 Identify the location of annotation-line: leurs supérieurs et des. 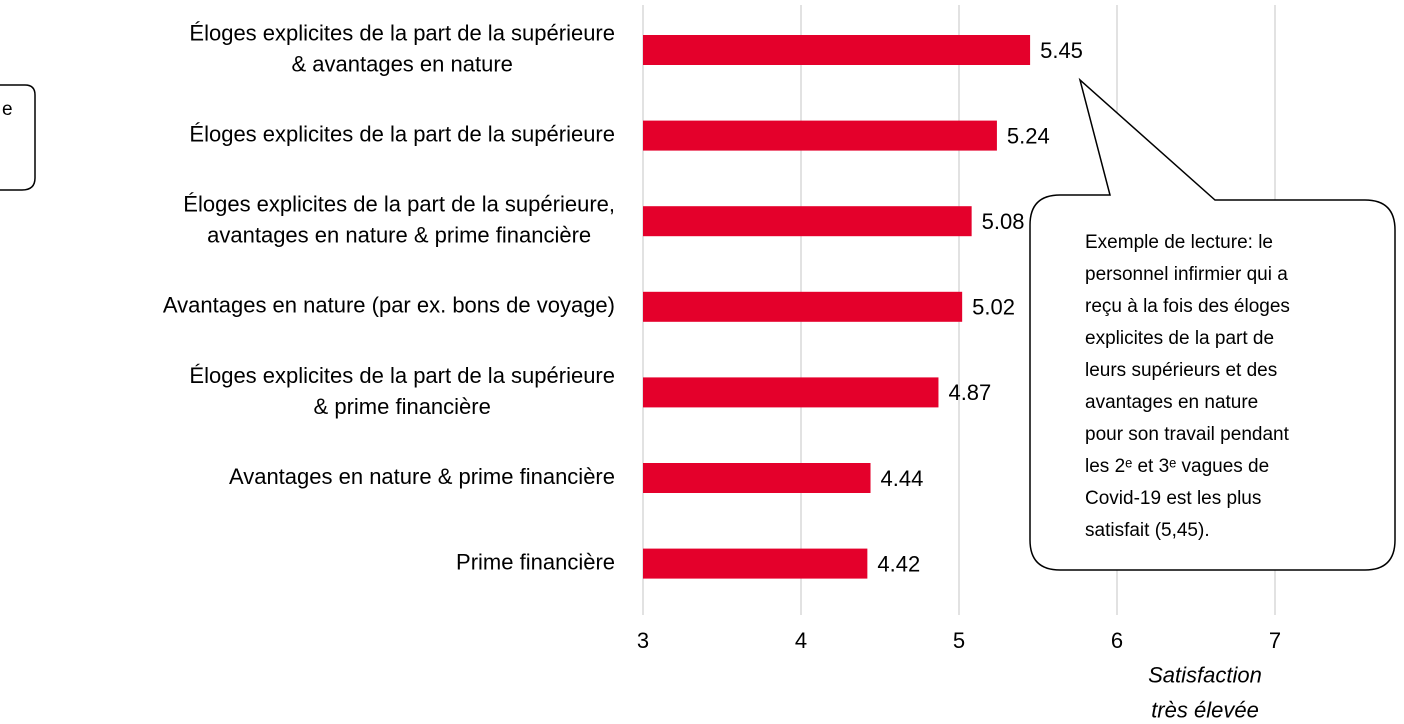
(1181, 370).